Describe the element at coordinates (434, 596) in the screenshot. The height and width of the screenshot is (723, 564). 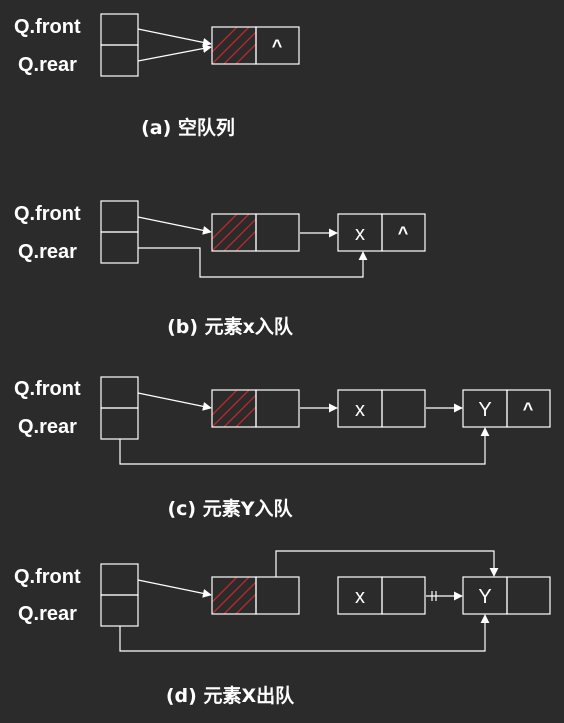
I see `break-mark` at that location.